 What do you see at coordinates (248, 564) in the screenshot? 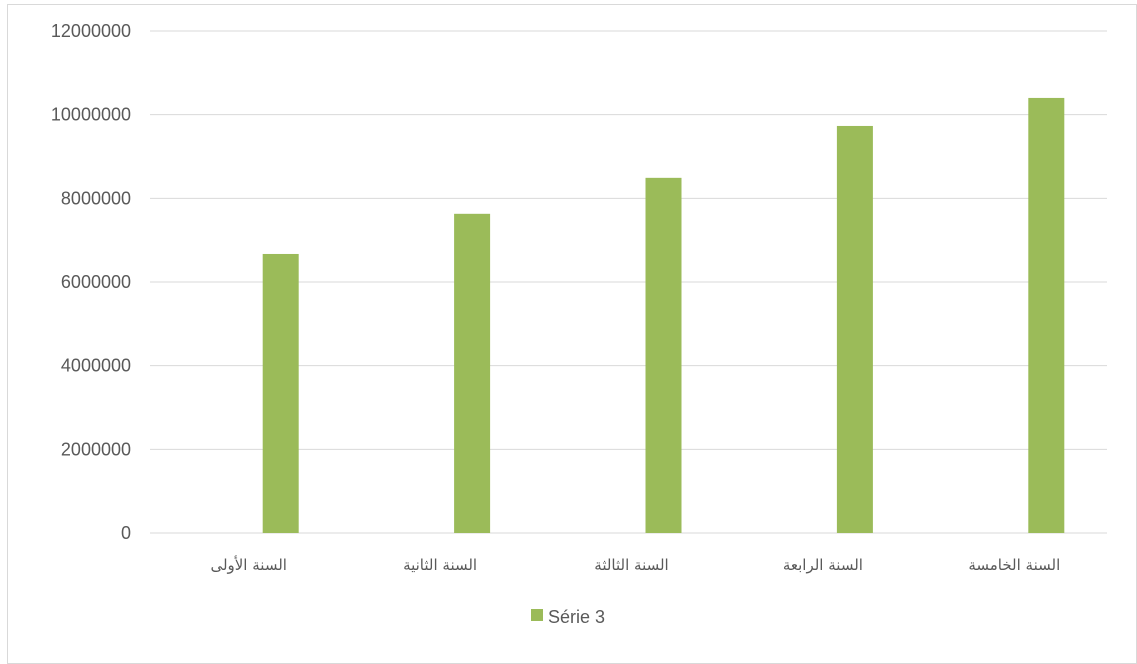
I see `x-category-label: السنة الأولى` at bounding box center [248, 564].